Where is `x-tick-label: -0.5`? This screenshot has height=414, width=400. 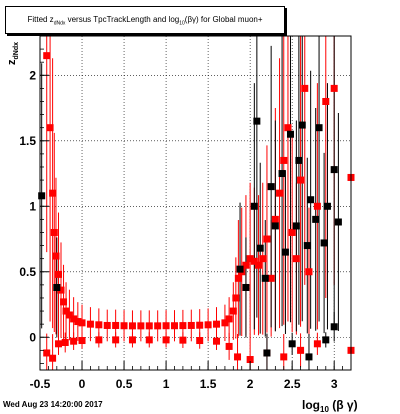 x-tick-label: -0.5 is located at coordinates (40, 384).